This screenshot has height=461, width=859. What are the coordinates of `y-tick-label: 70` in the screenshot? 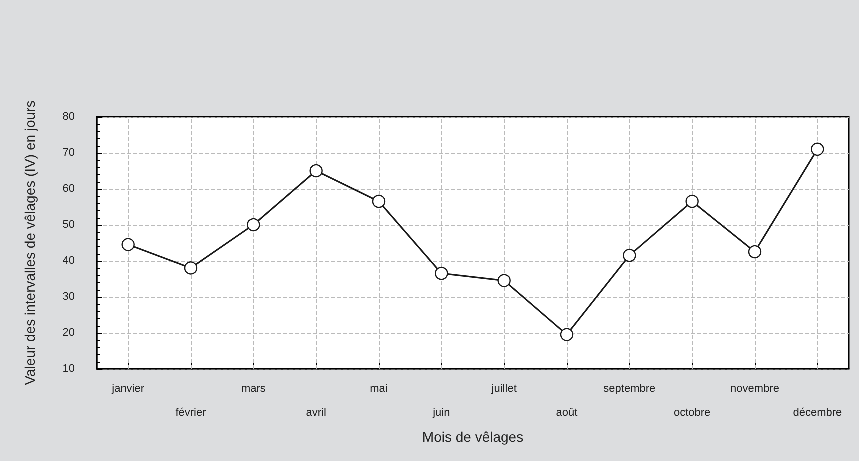 It's located at (68, 153).